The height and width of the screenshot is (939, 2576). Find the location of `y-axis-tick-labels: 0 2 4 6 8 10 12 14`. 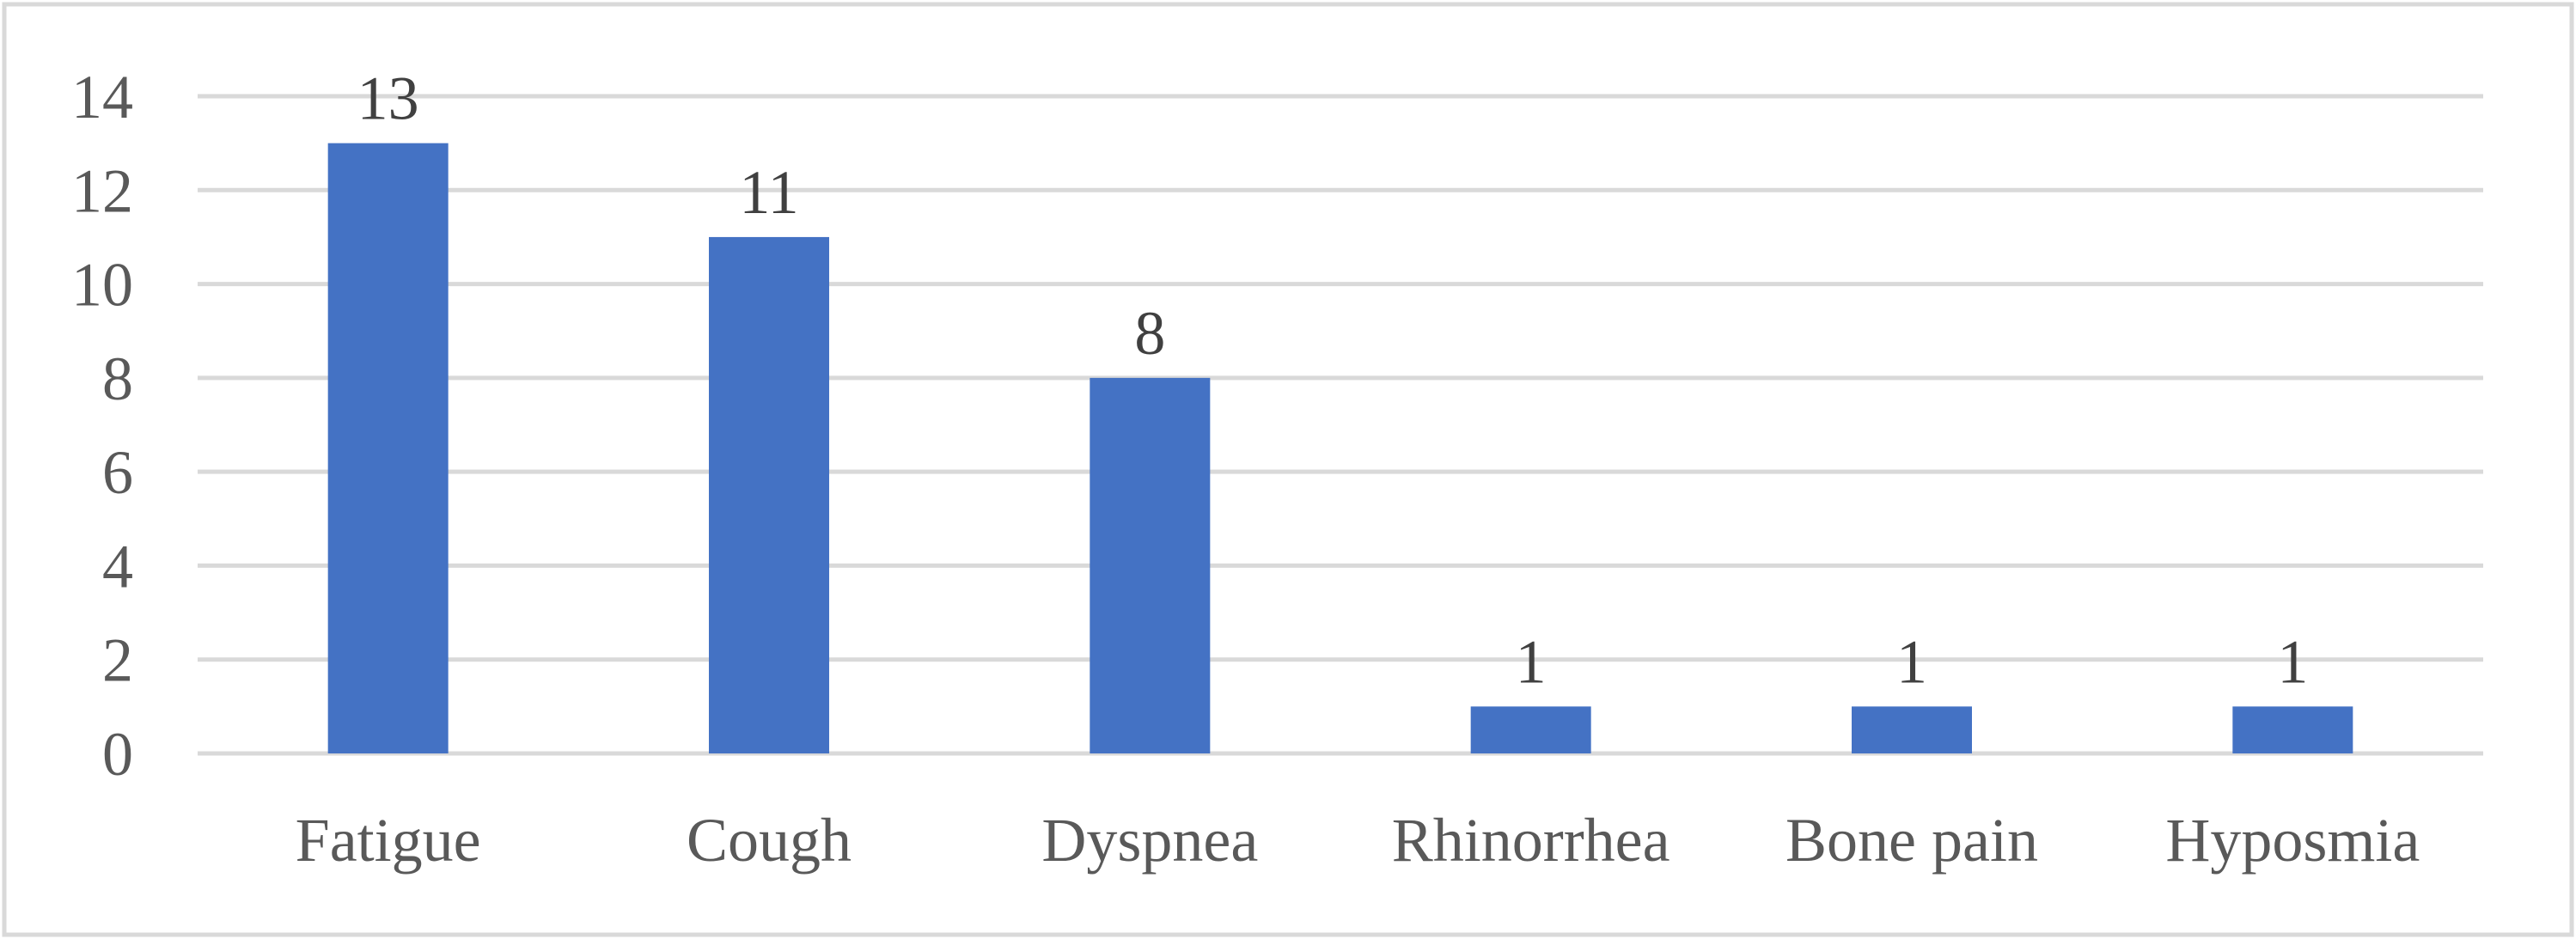

y-axis-tick-labels: 0 2 4 6 8 10 12 14 is located at coordinates (102, 426).